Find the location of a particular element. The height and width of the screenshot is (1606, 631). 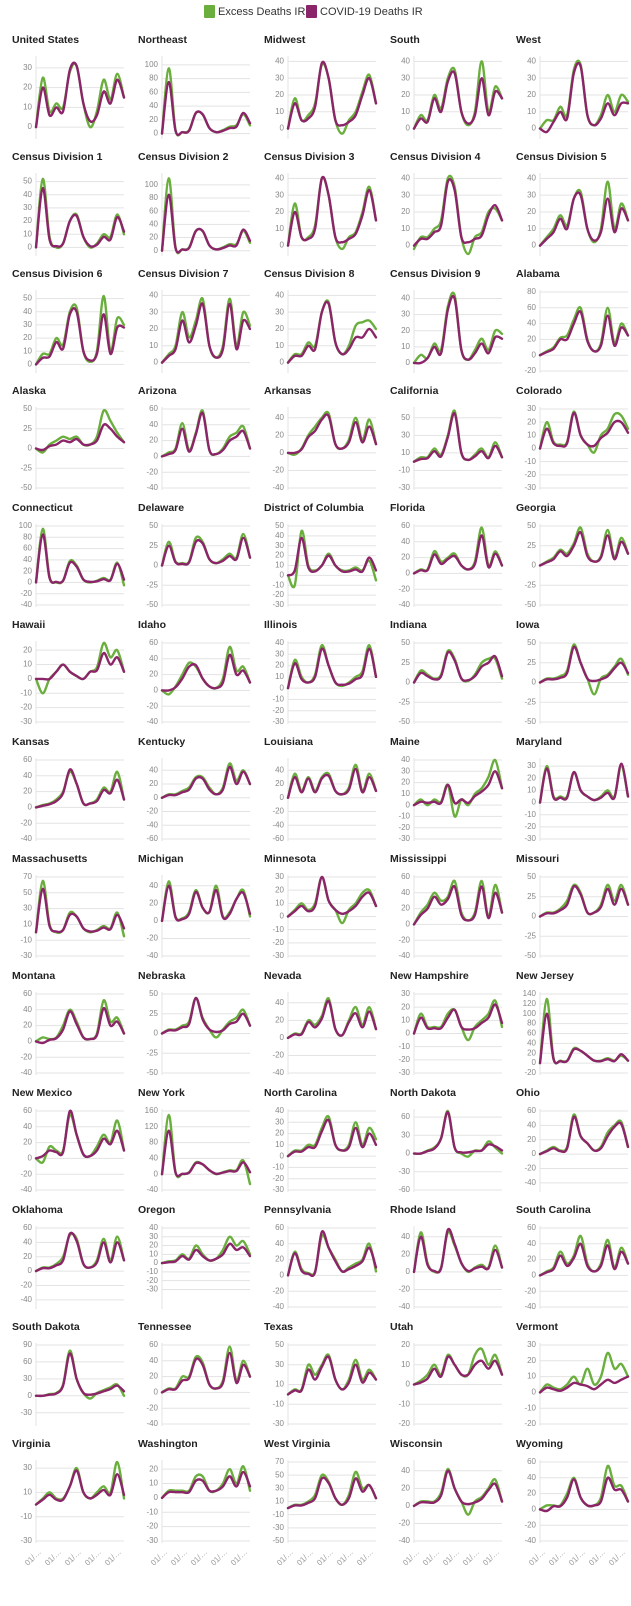

panel-title: South Carolina is located at coordinates (553, 1210).